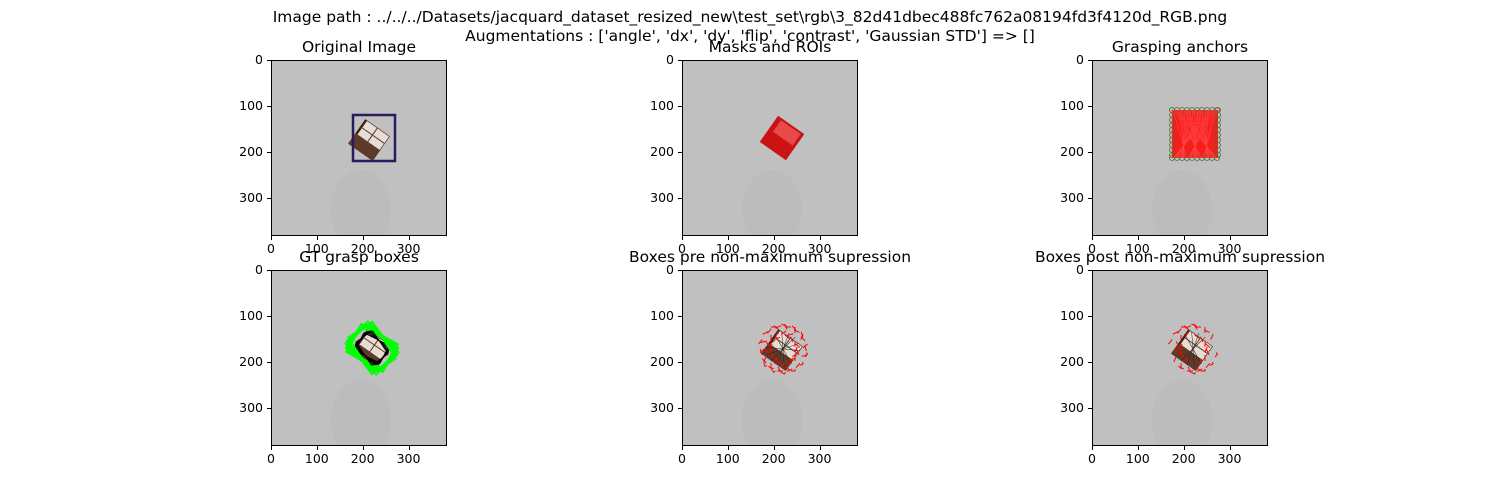 This screenshot has height=500, width=1500. I want to click on panel-title-post: Boxes post non-maximum supression, so click(1180, 257).